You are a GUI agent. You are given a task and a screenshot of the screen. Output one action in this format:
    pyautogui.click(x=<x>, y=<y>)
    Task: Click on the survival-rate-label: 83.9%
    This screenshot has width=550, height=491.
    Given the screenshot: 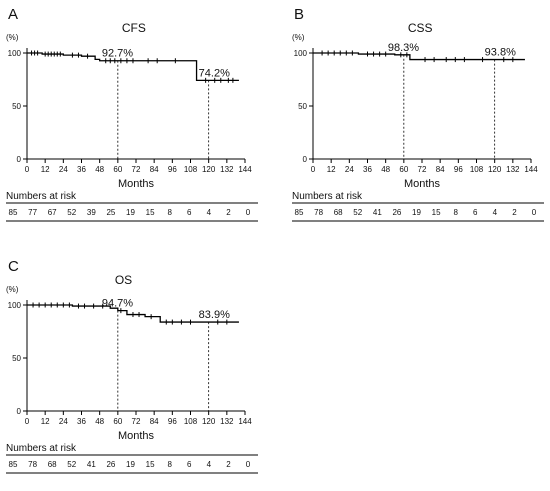 What is the action you would take?
    pyautogui.click(x=214, y=315)
    